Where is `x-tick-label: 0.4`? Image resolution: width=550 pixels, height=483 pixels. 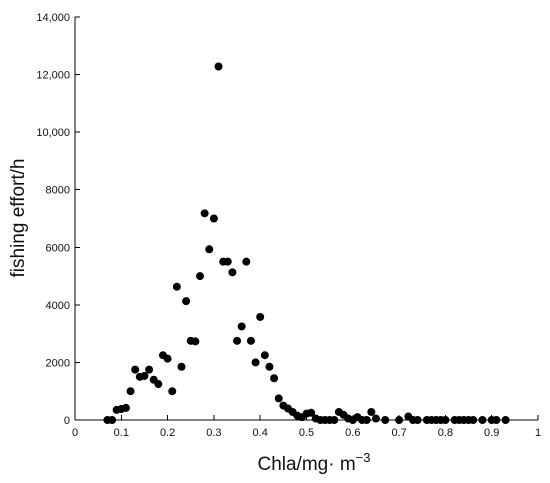
x-tick-label: 0.4 is located at coordinates (260, 433).